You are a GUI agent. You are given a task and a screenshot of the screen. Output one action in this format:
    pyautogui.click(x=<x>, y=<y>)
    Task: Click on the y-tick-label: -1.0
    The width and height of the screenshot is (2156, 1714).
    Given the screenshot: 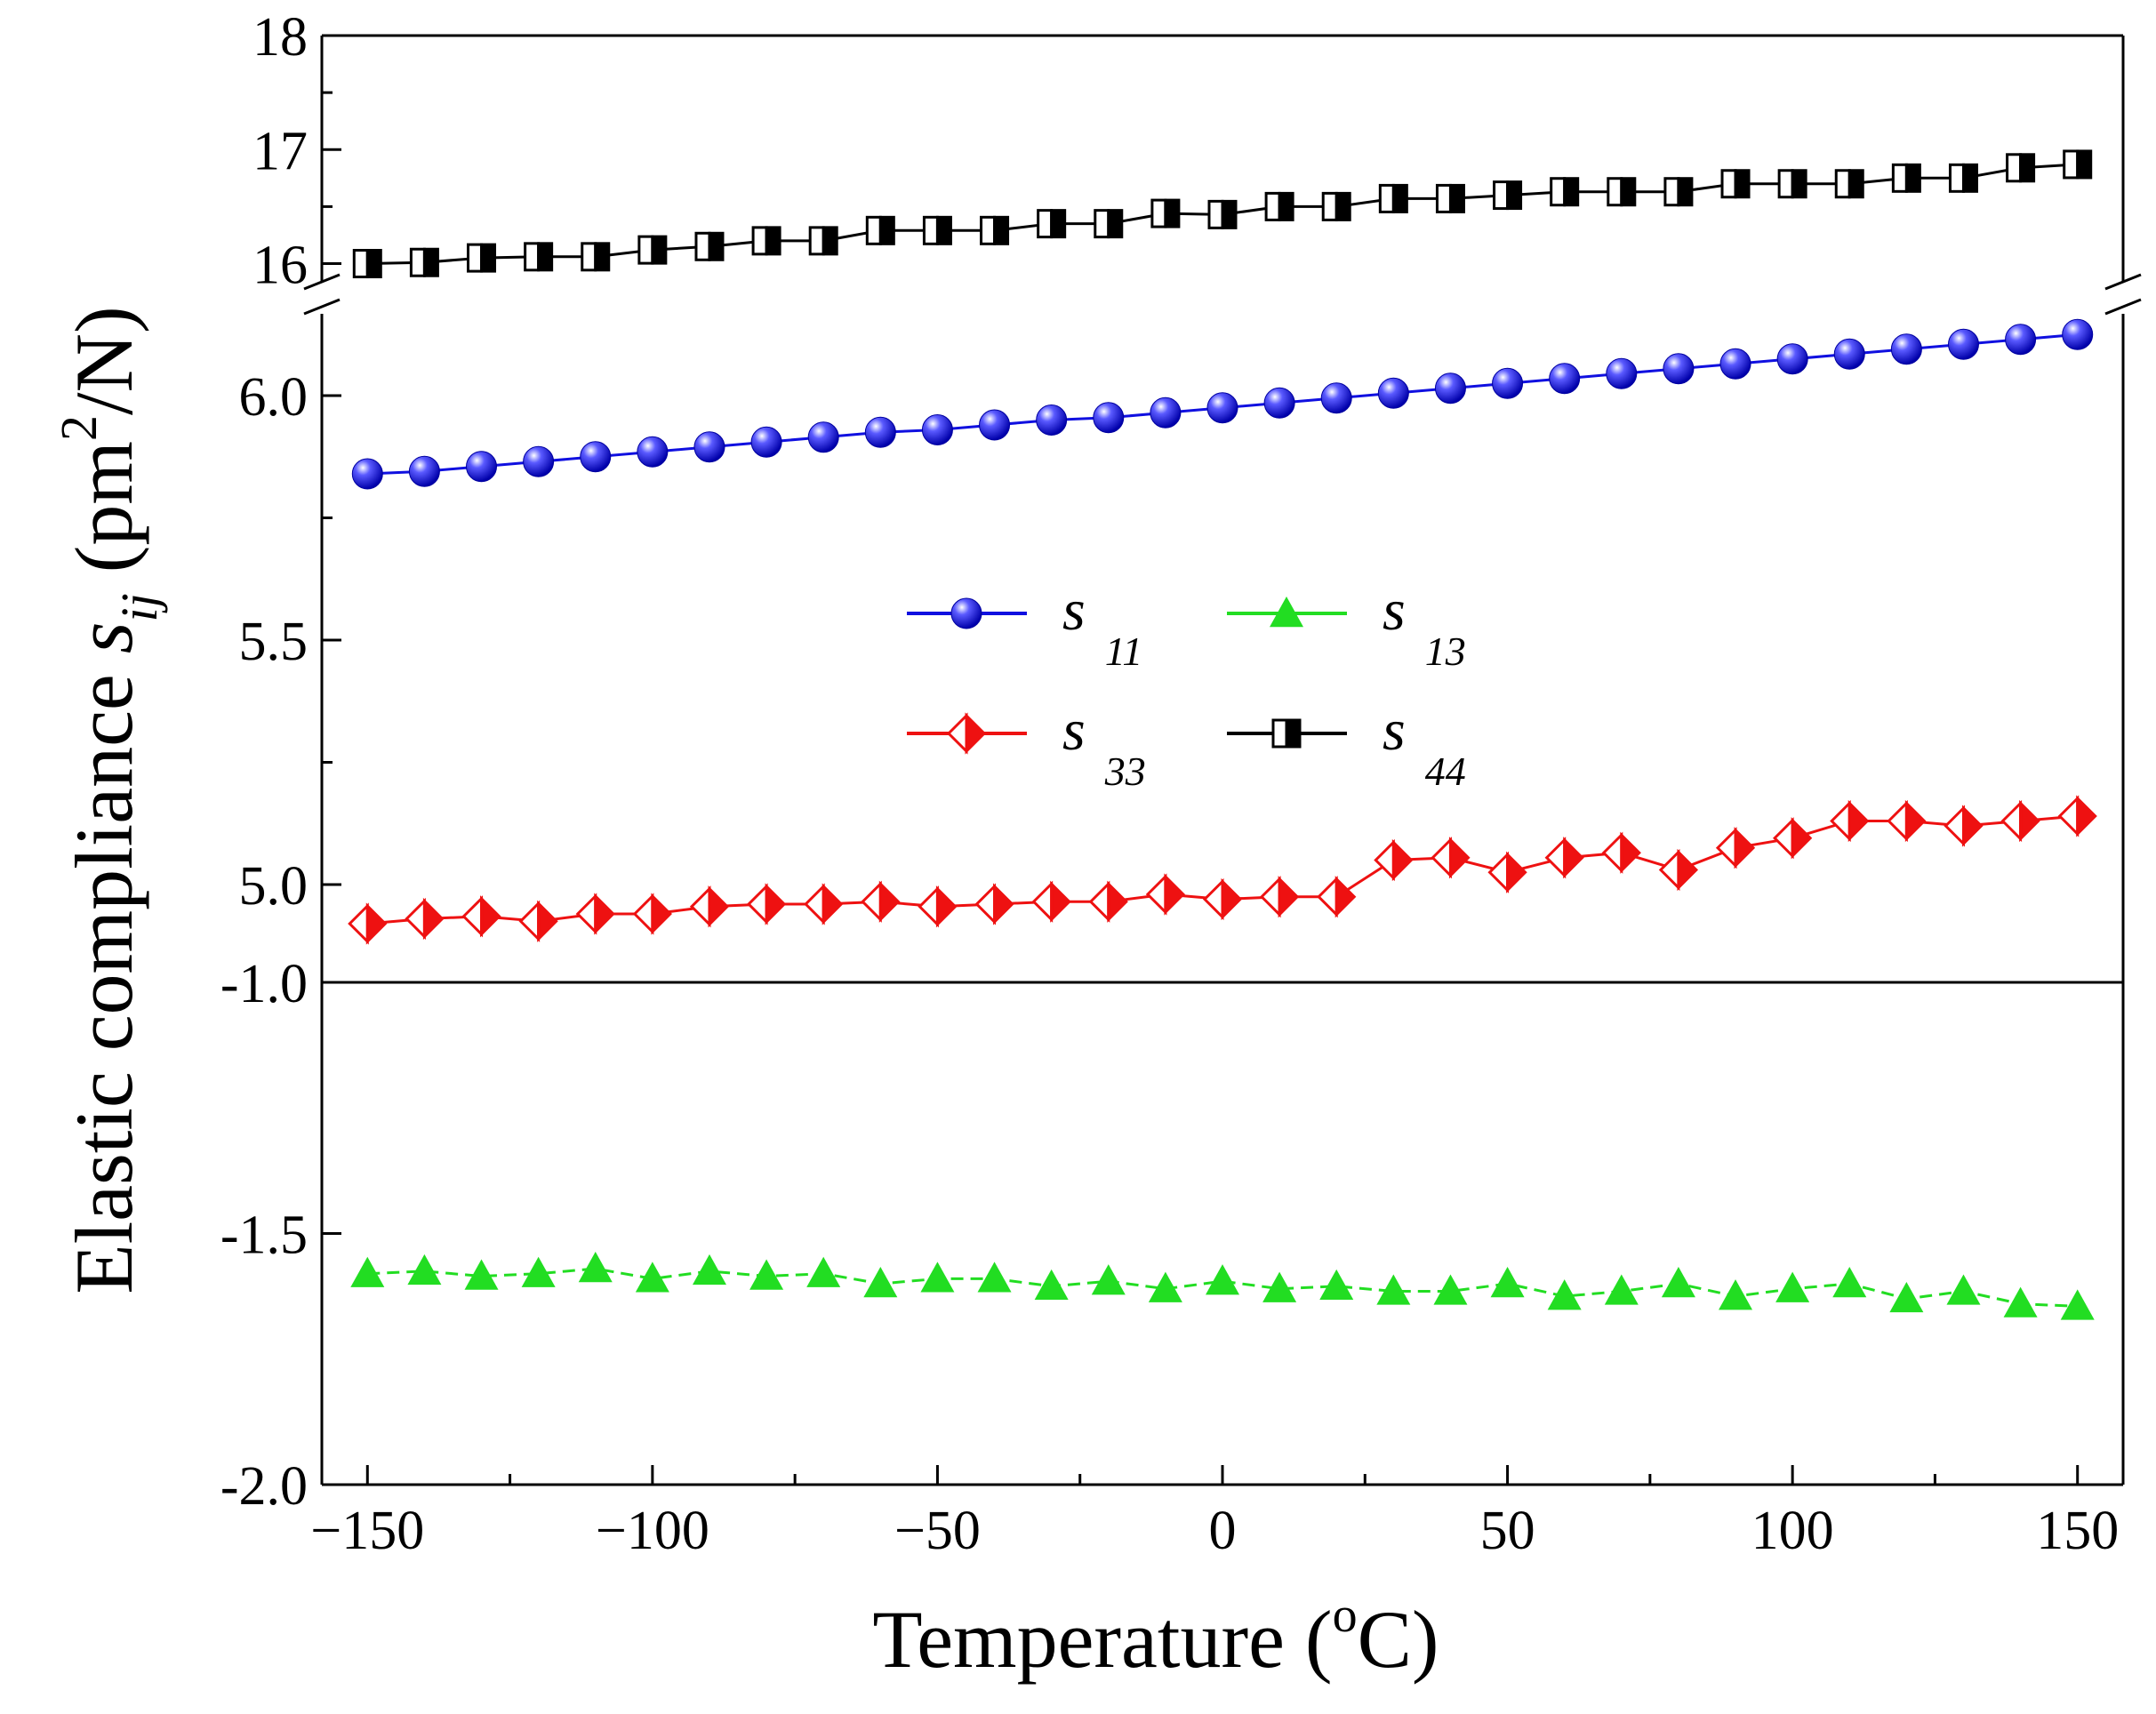 What is the action you would take?
    pyautogui.click(x=264, y=984)
    